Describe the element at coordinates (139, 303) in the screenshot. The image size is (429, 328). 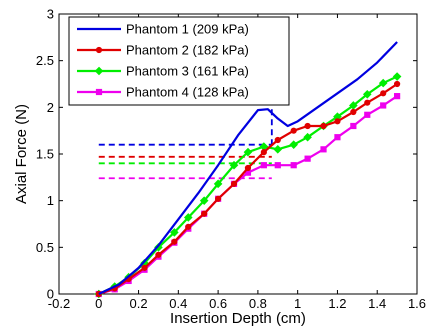
I see `x-tick-label: 0.2` at that location.